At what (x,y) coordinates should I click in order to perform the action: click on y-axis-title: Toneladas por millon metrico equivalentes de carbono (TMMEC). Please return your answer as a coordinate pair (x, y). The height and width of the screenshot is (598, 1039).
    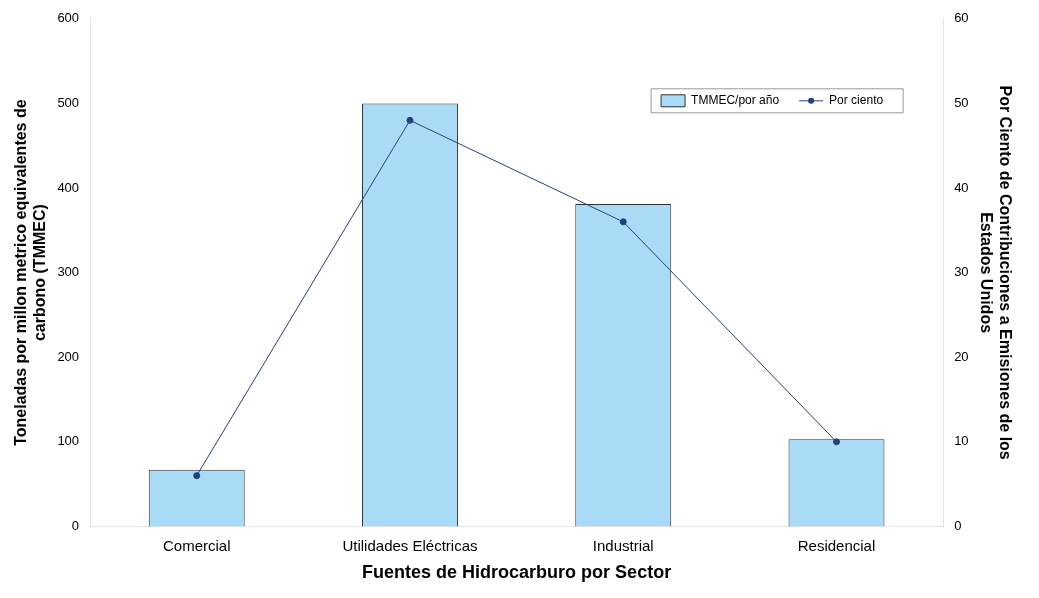
    Looking at the image, I should click on (30, 272).